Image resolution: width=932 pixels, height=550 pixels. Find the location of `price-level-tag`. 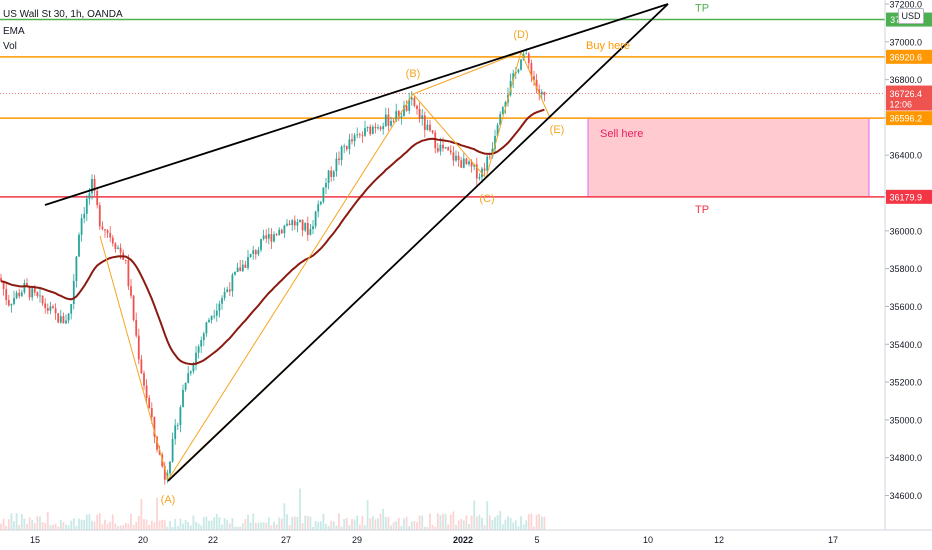

price-level-tag is located at coordinates (909, 56).